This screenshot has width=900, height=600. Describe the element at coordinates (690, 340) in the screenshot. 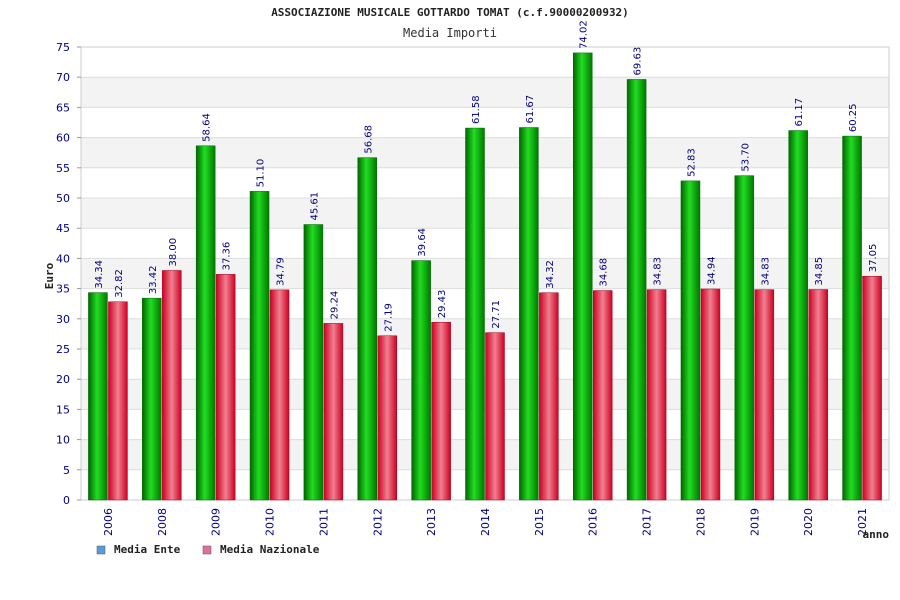

I see `bar-media-ente-2018` at that location.